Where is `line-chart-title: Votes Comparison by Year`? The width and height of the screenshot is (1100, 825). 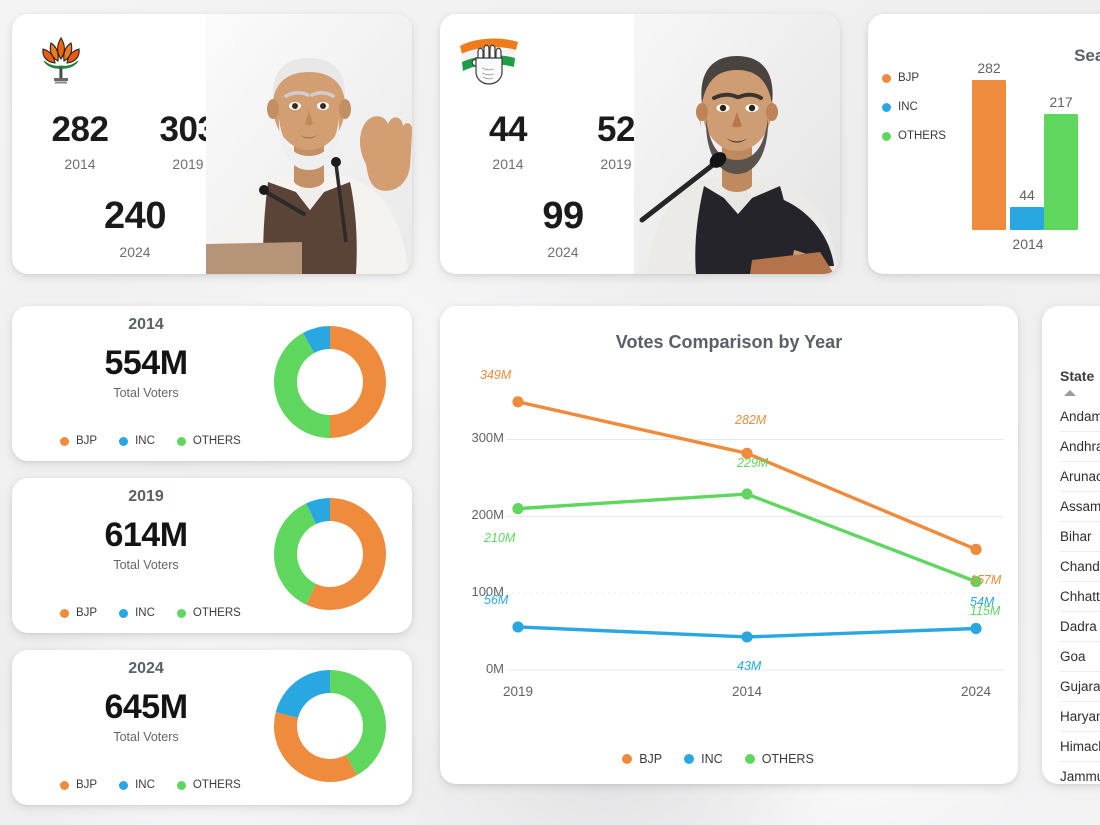
line-chart-title: Votes Comparison by Year is located at coordinates (729, 342).